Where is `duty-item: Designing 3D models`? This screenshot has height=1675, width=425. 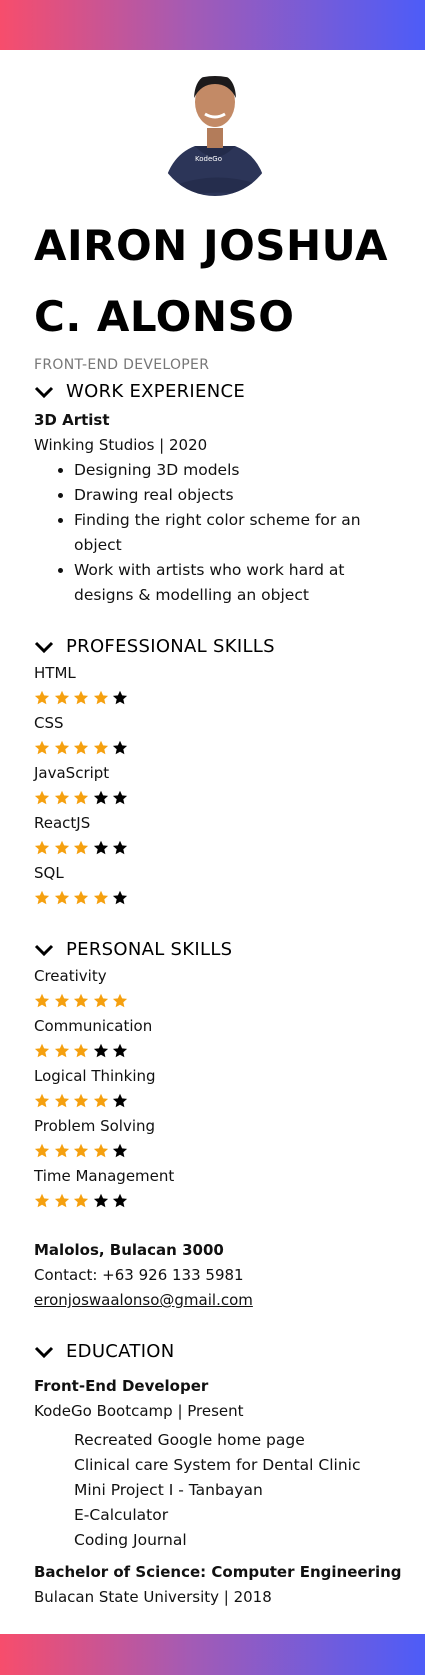
duty-item: Designing 3D models is located at coordinates (224, 470).